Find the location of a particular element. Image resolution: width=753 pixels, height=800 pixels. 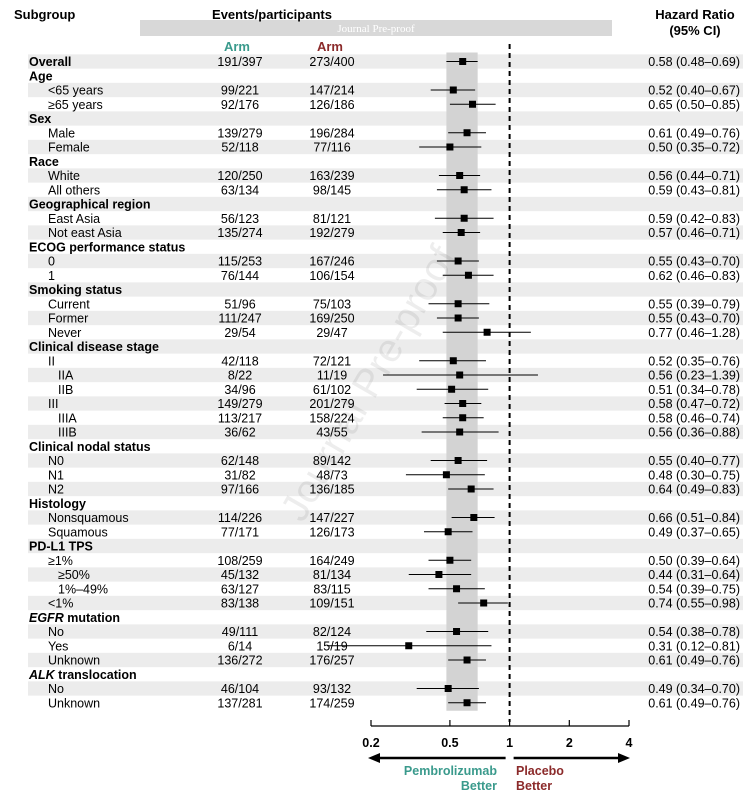

subgroup-label: <1% is located at coordinates (60, 604).